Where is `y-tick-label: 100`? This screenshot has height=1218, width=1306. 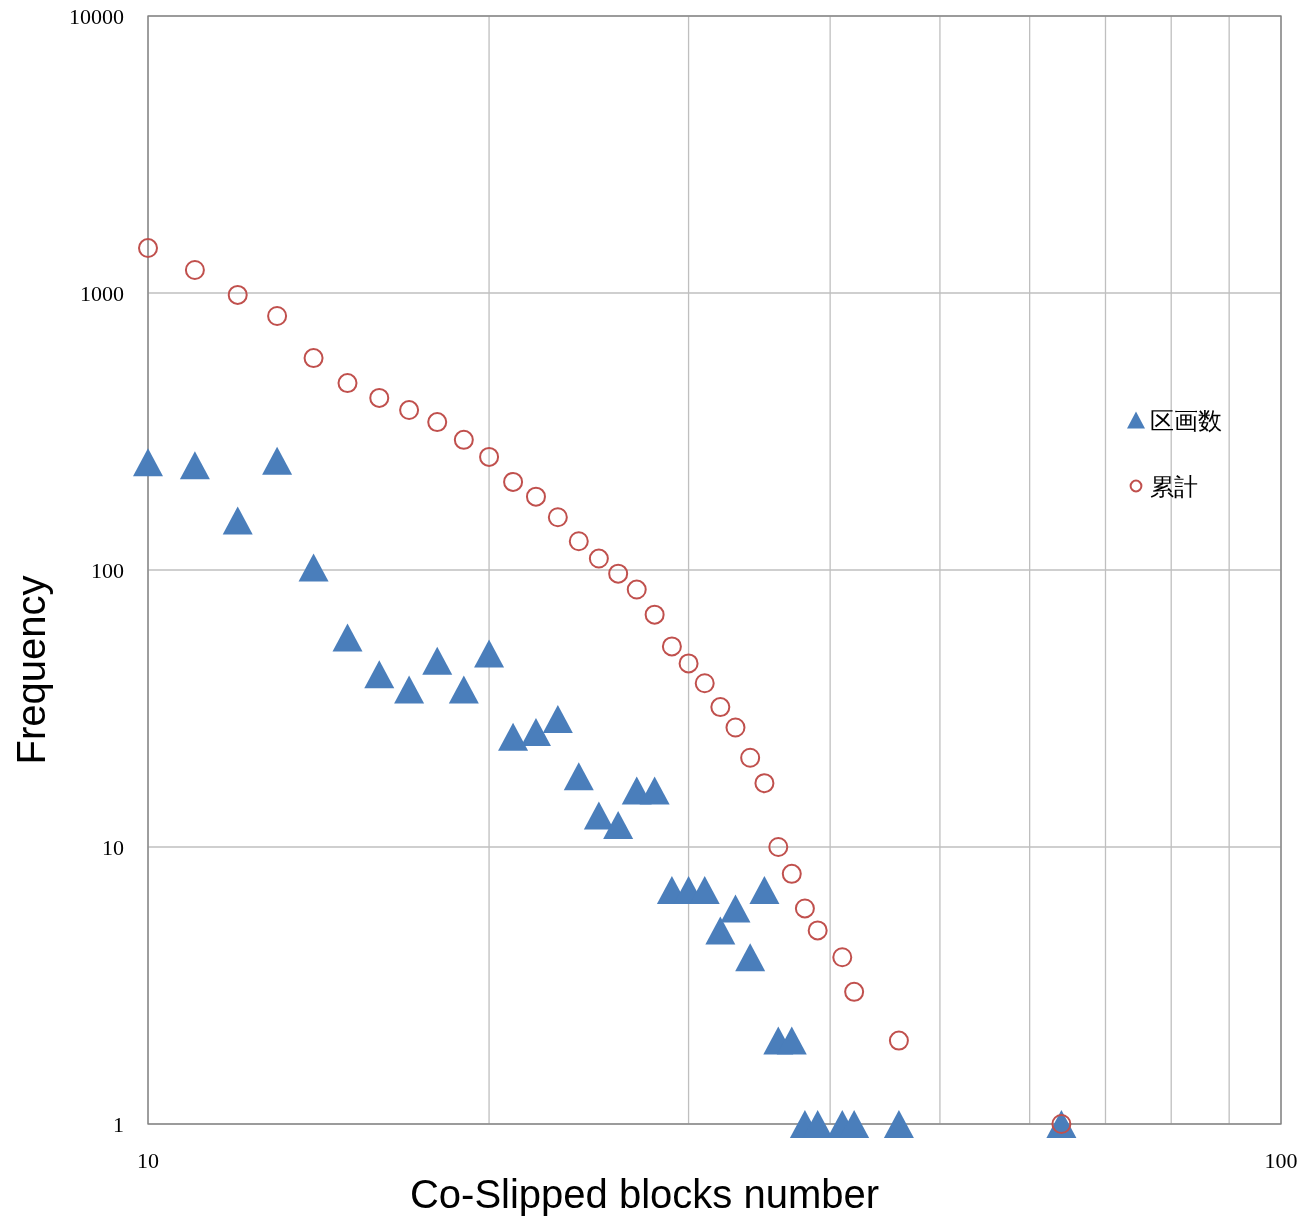 y-tick-label: 100 is located at coordinates (107, 570).